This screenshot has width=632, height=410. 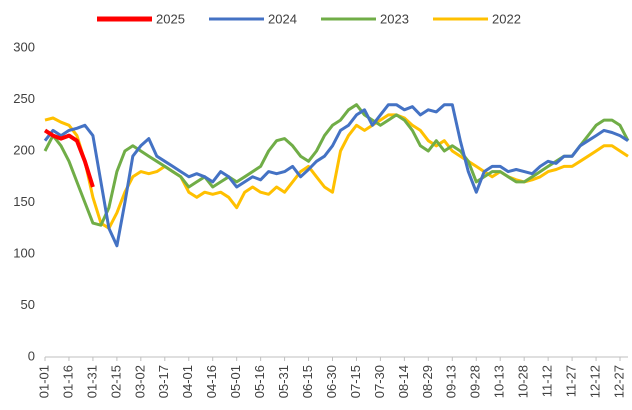 What do you see at coordinates (24, 46) in the screenshot?
I see `y-tick-label: 300` at bounding box center [24, 46].